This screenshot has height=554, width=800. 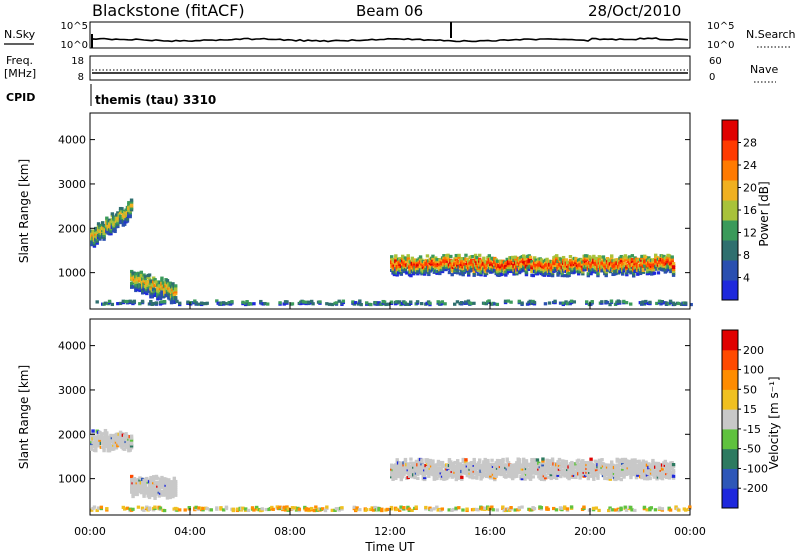 I want to click on colorbar-tick-label: 28, so click(x=750, y=143).